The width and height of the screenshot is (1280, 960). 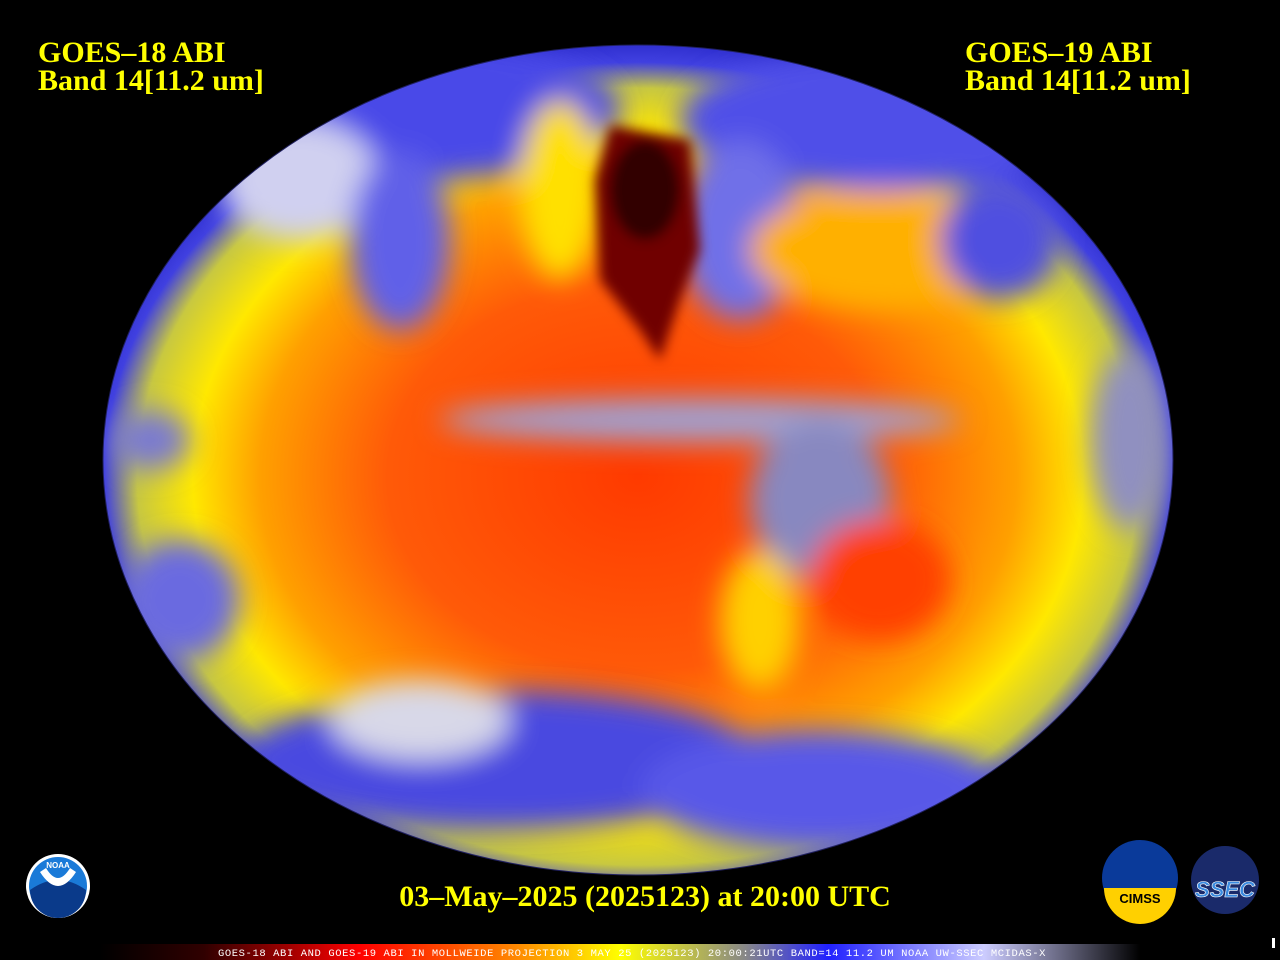 What do you see at coordinates (1225, 889) in the screenshot?
I see `ssec-text: SSEC` at bounding box center [1225, 889].